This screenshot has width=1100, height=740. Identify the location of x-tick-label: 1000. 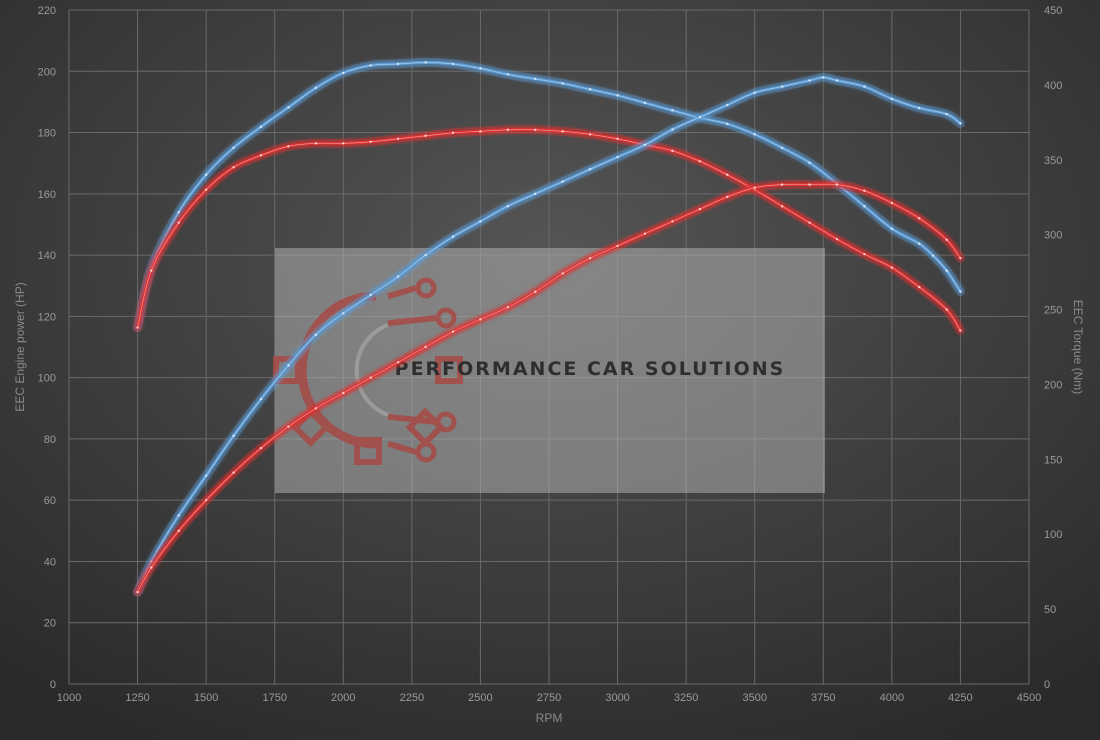
(69, 698).